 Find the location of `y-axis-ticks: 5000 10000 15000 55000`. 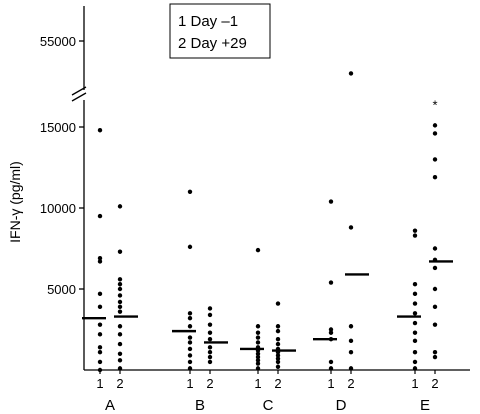

y-axis-ticks: 5000 10000 15000 55000 is located at coordinates (62, 165).